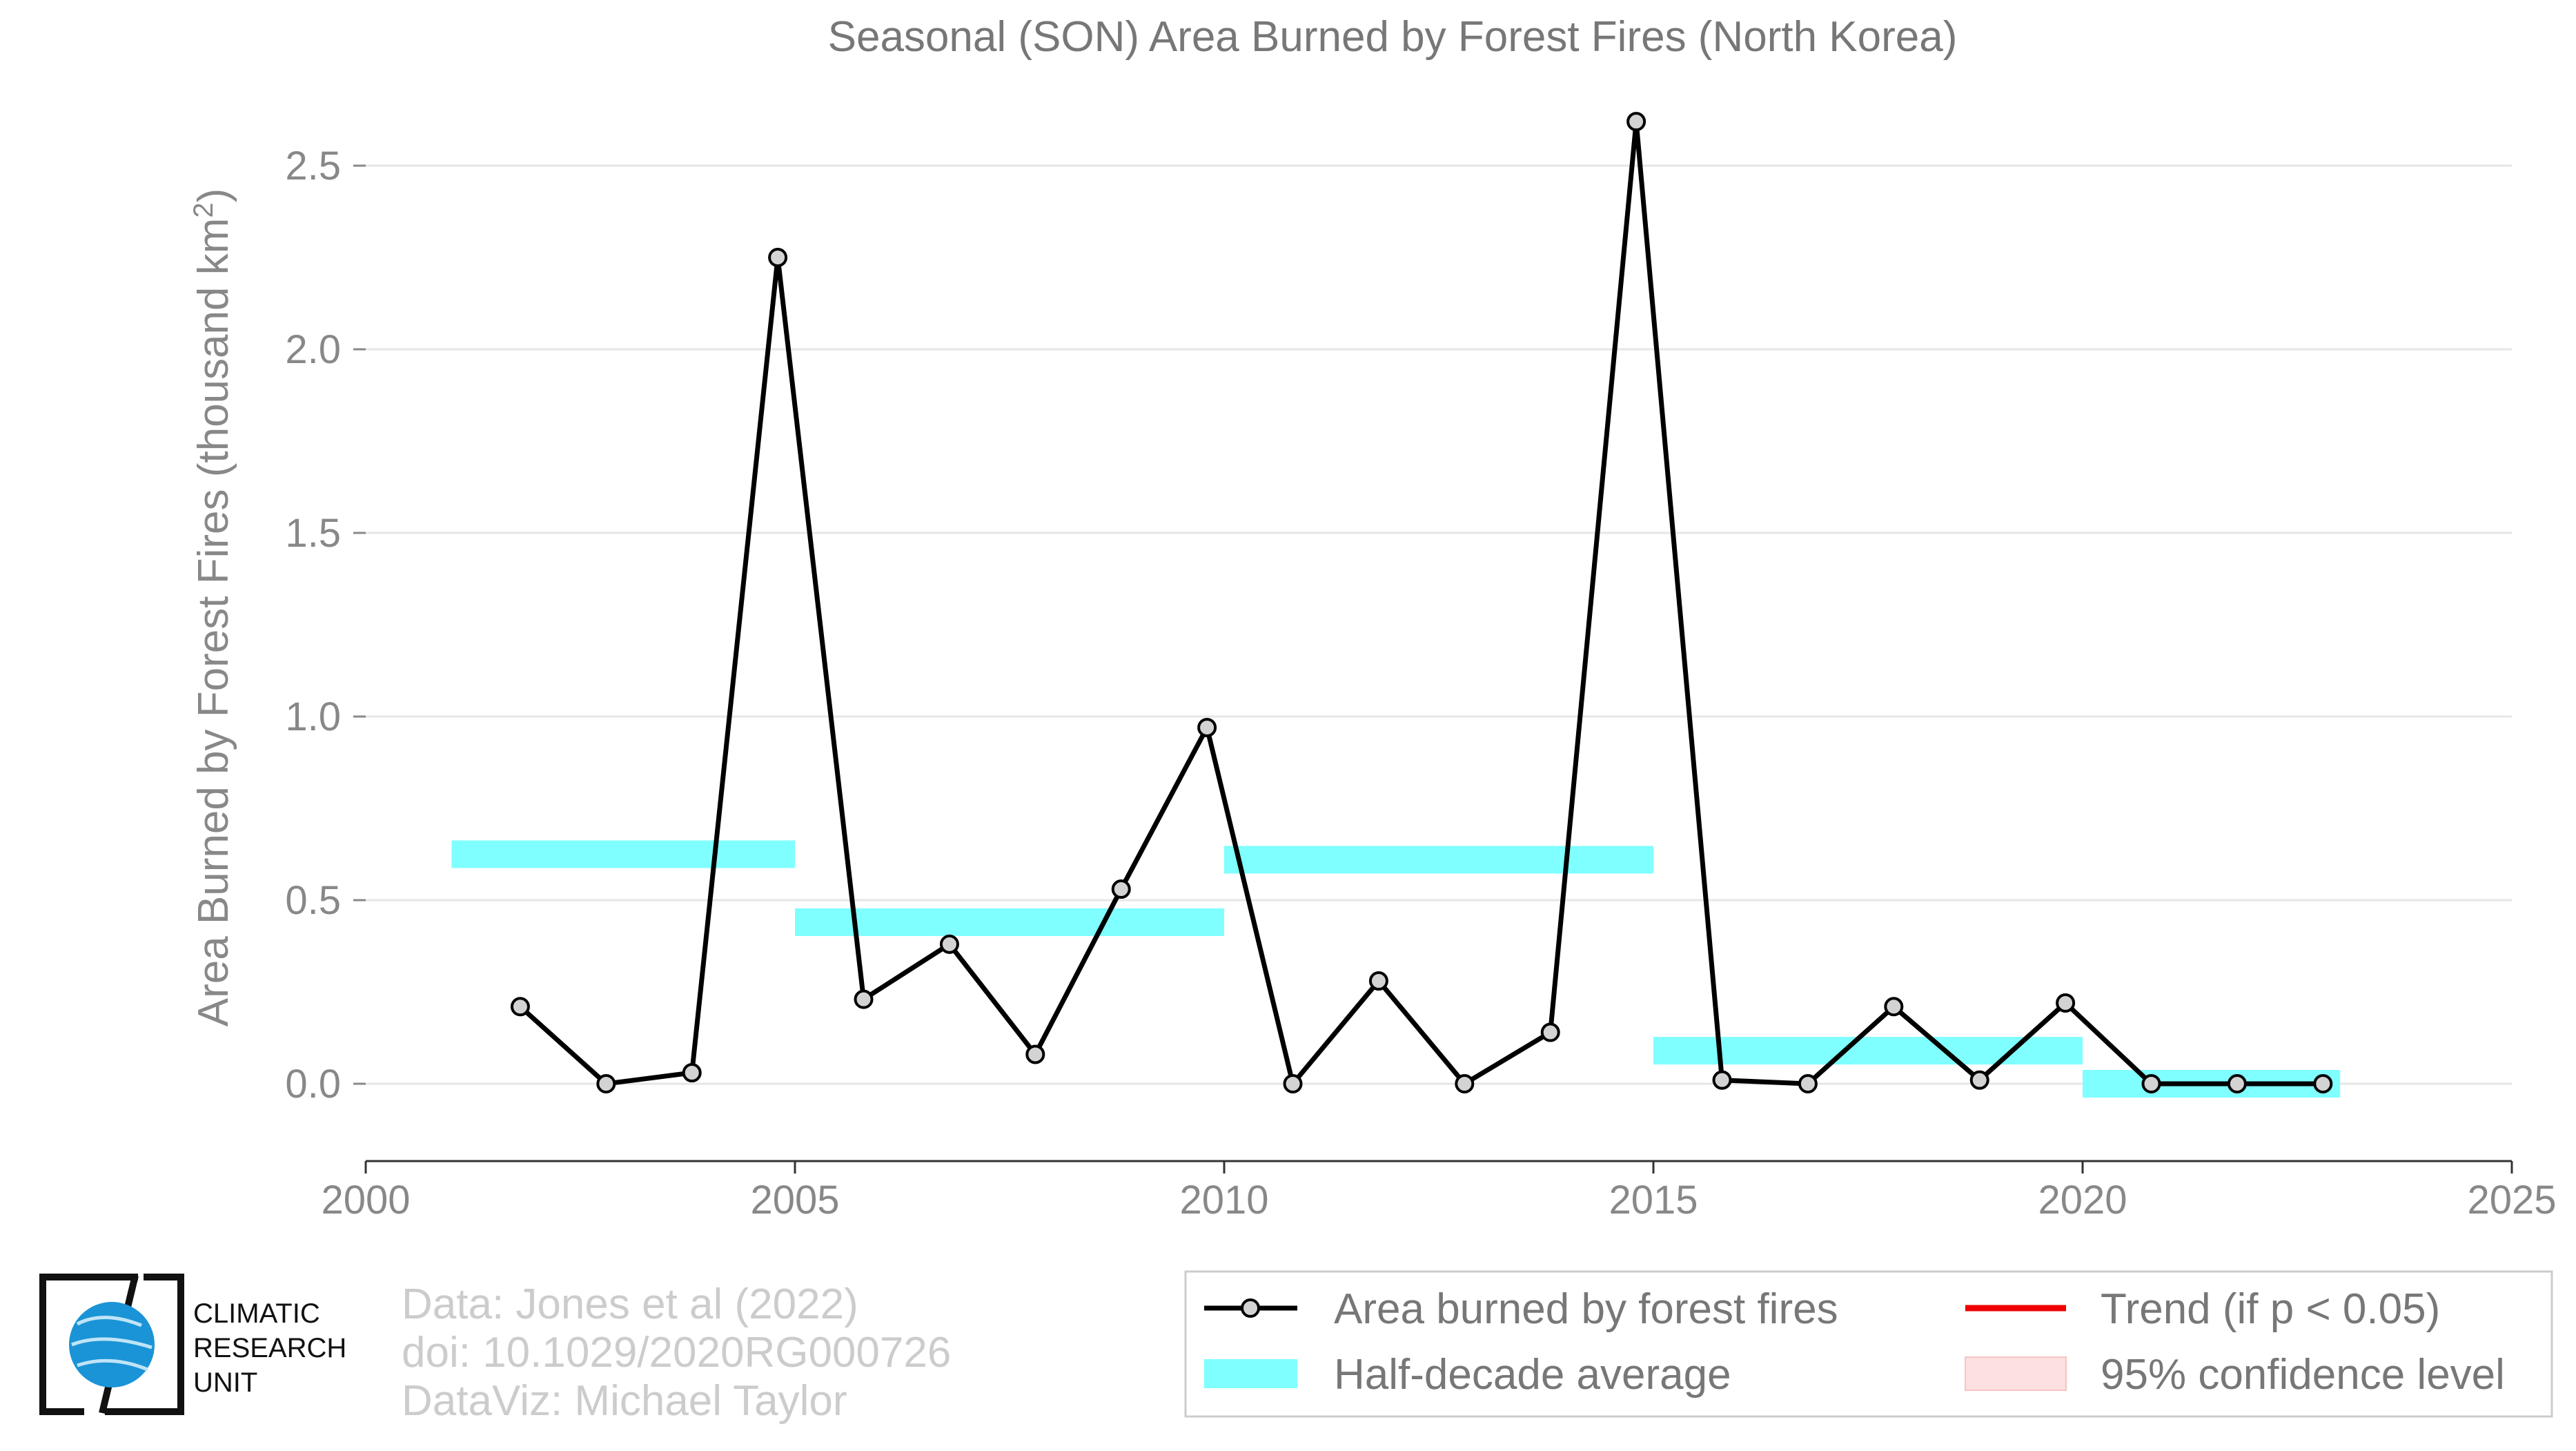 This screenshot has height=1451, width=2576. I want to click on y-tick-label: 1.0, so click(313, 717).